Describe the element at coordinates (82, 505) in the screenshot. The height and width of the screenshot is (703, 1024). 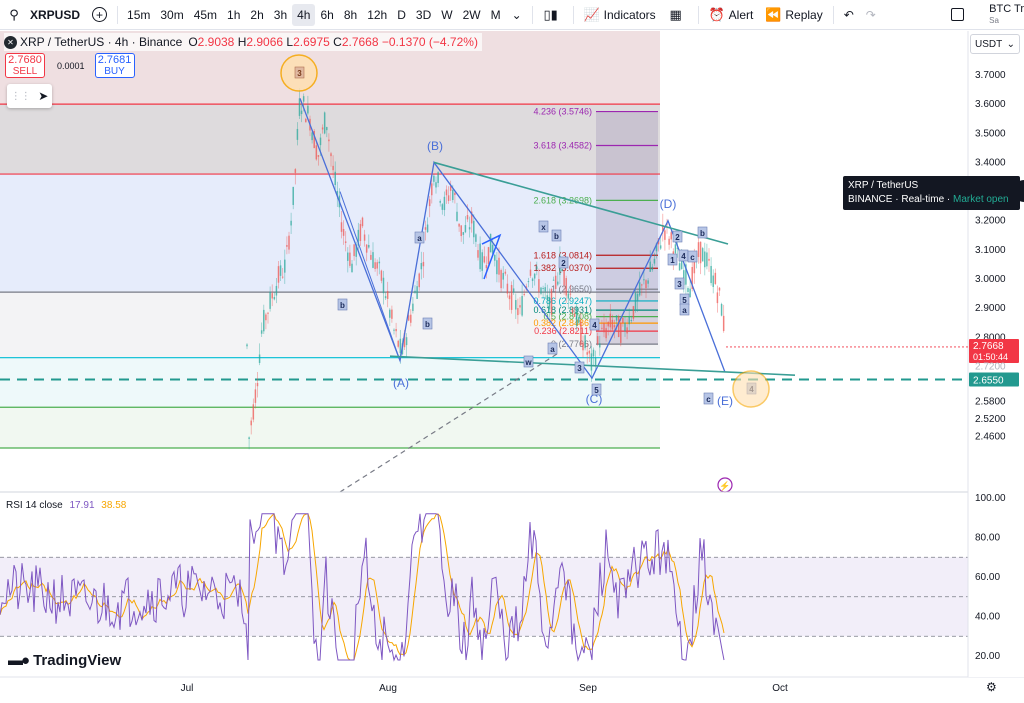
I see `rsi-value: 17.91` at that location.